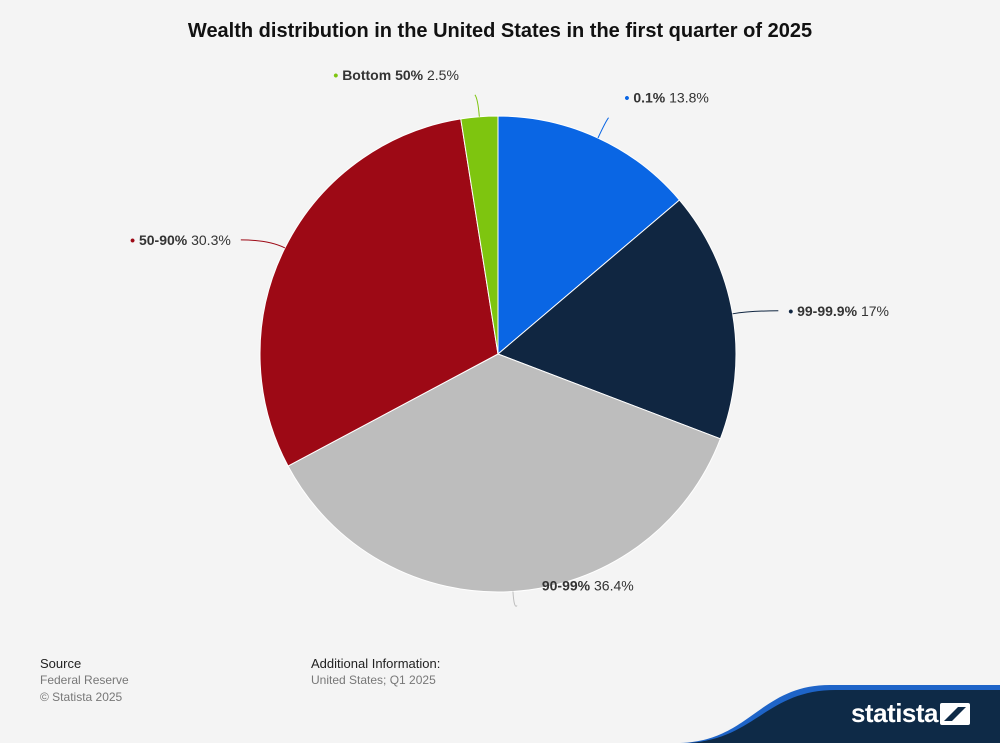  What do you see at coordinates (373, 680) in the screenshot?
I see `additional-info-text: United States; Q1 2025` at bounding box center [373, 680].